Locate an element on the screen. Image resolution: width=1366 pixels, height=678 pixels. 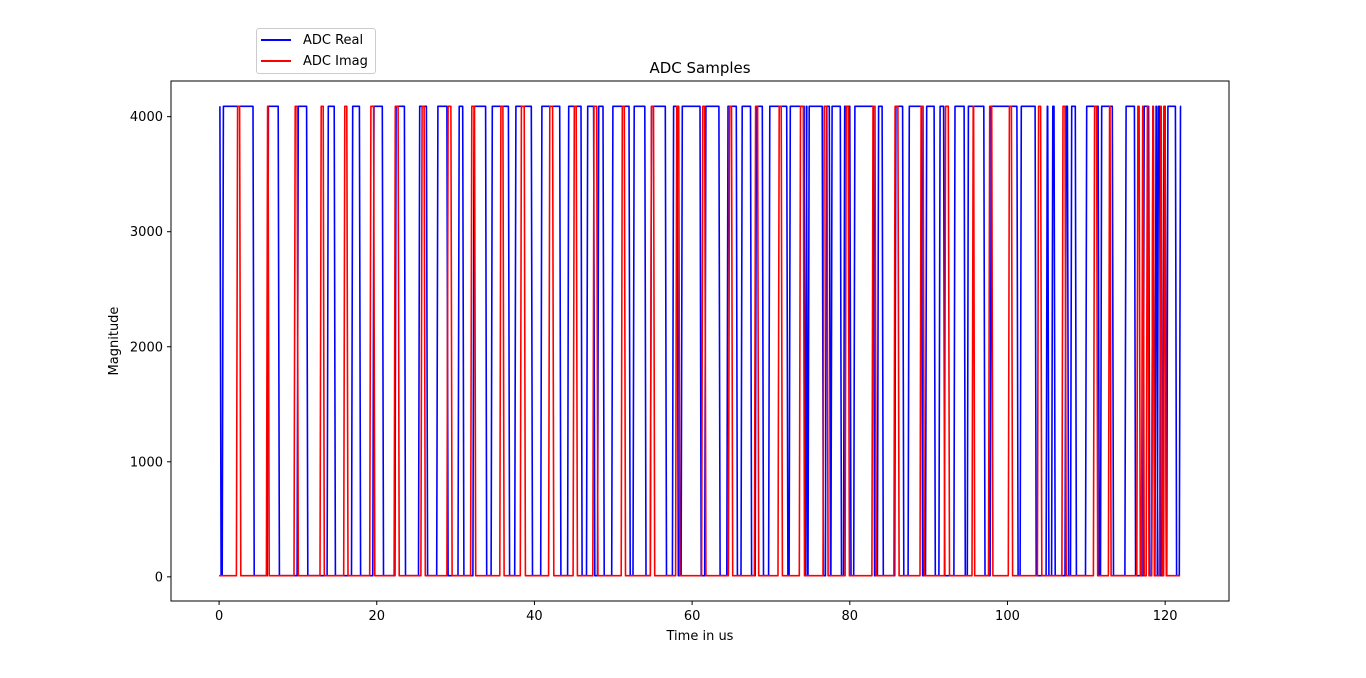
legend-label-real: ADC Real is located at coordinates (333, 40).